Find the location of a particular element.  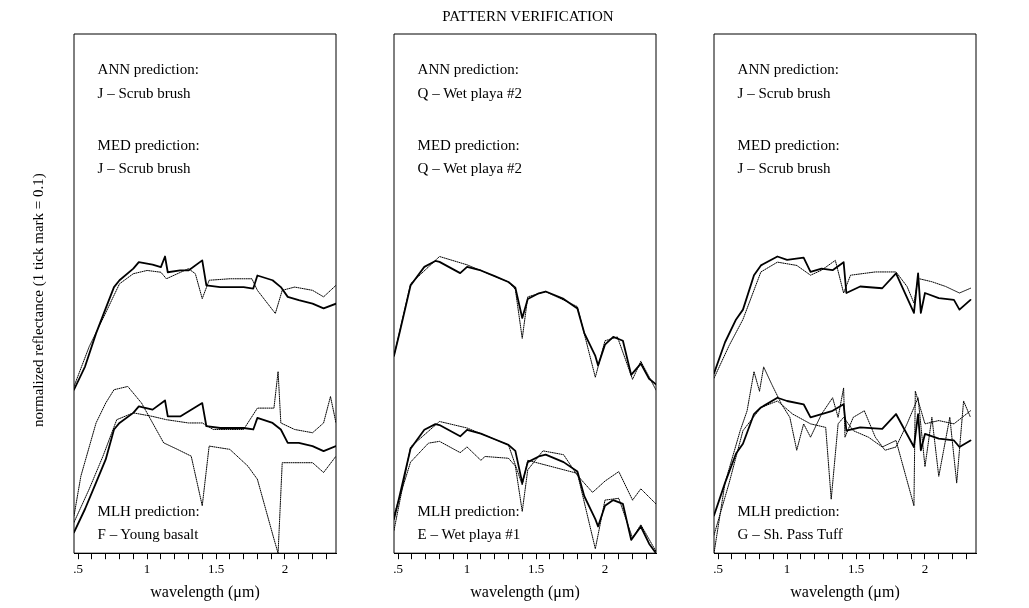

annotation: G – Sh. Pass Tuff is located at coordinates (790, 533).